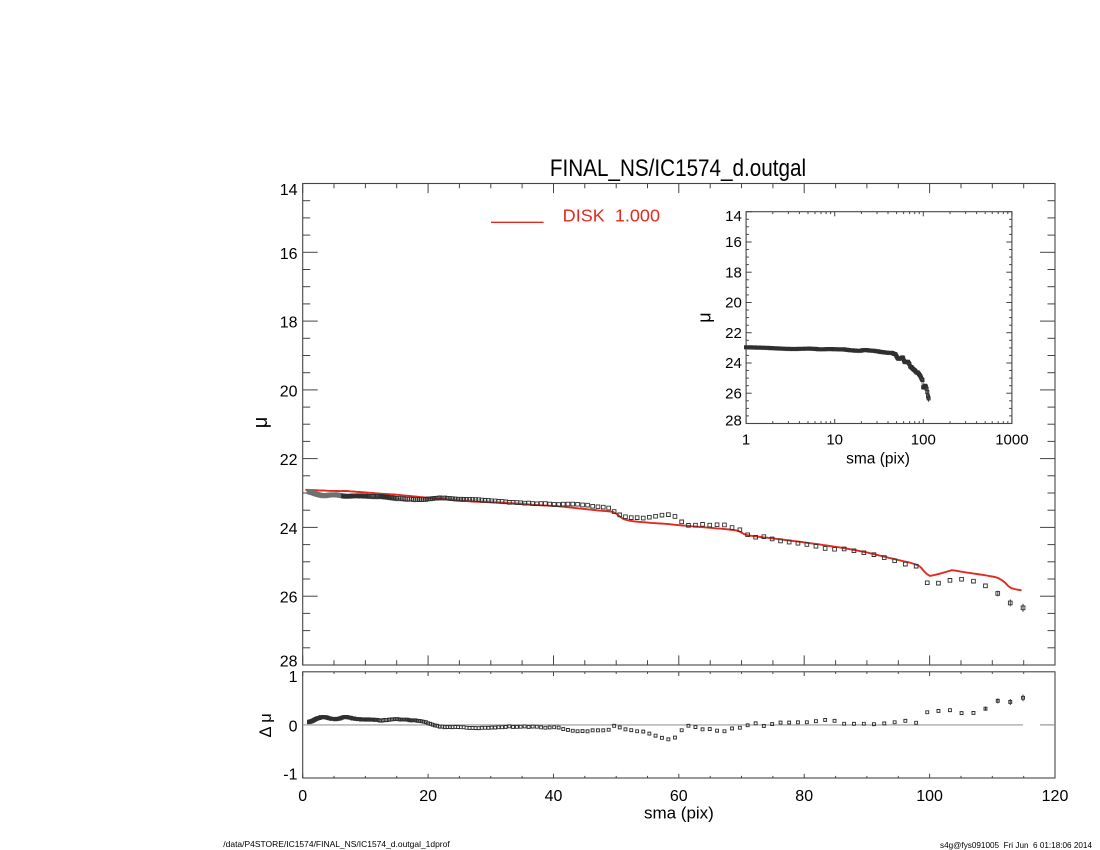 The height and width of the screenshot is (850, 1100). Describe the element at coordinates (834, 439) in the screenshot. I see `svg-text: 10` at that location.